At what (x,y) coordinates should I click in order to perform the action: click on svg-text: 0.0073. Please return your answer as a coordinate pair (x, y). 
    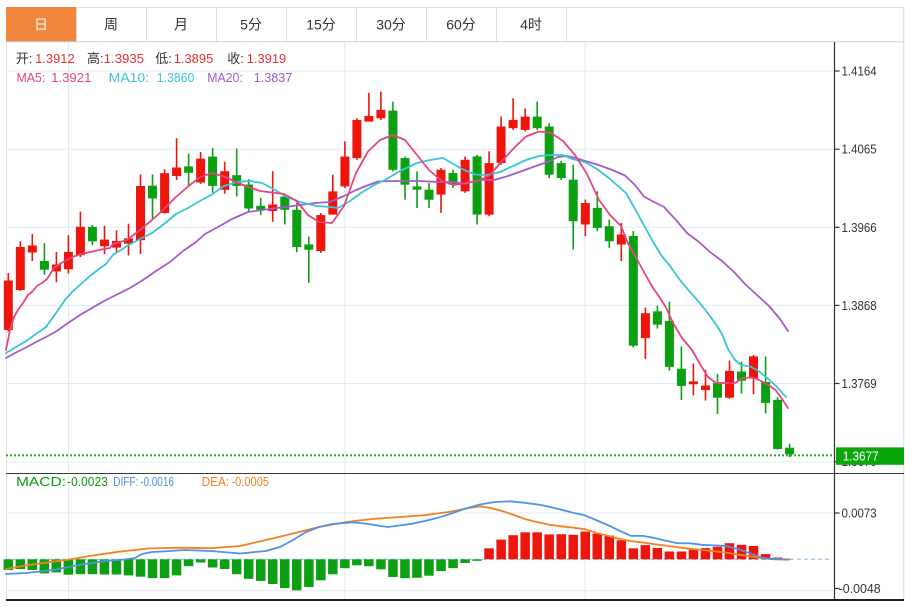
    Looking at the image, I should click on (859, 514).